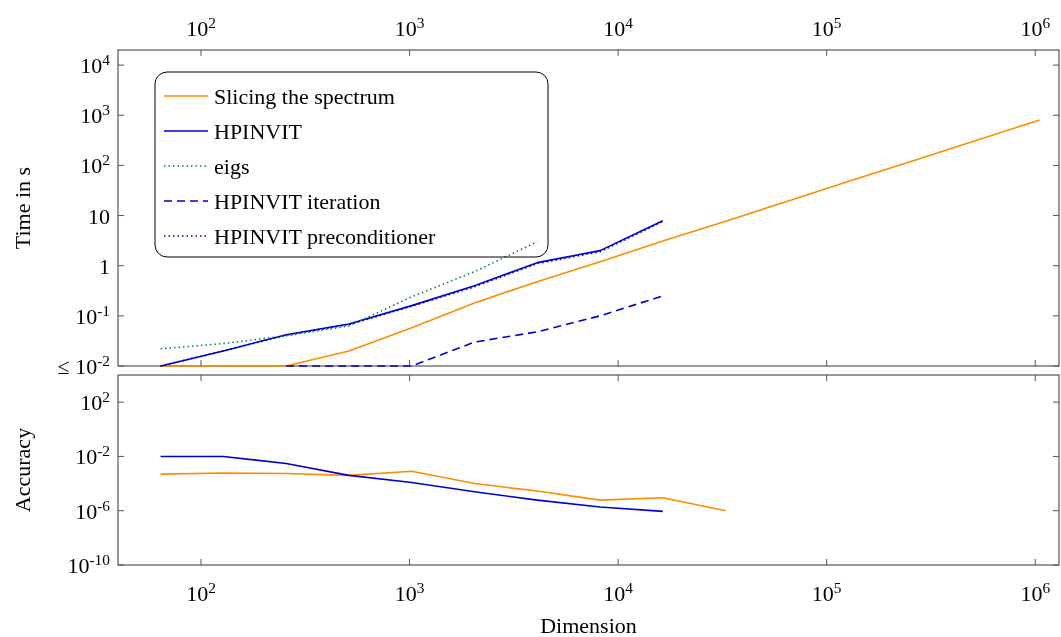  What do you see at coordinates (258, 131) in the screenshot?
I see `legend-label: HPINVIT` at bounding box center [258, 131].